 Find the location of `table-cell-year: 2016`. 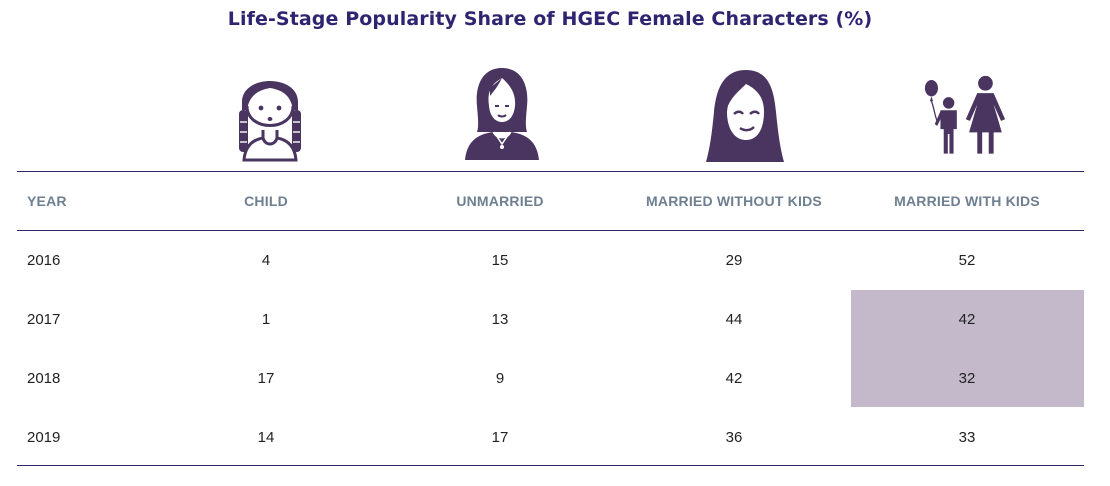

table-cell-year: 2016 is located at coordinates (44, 260).